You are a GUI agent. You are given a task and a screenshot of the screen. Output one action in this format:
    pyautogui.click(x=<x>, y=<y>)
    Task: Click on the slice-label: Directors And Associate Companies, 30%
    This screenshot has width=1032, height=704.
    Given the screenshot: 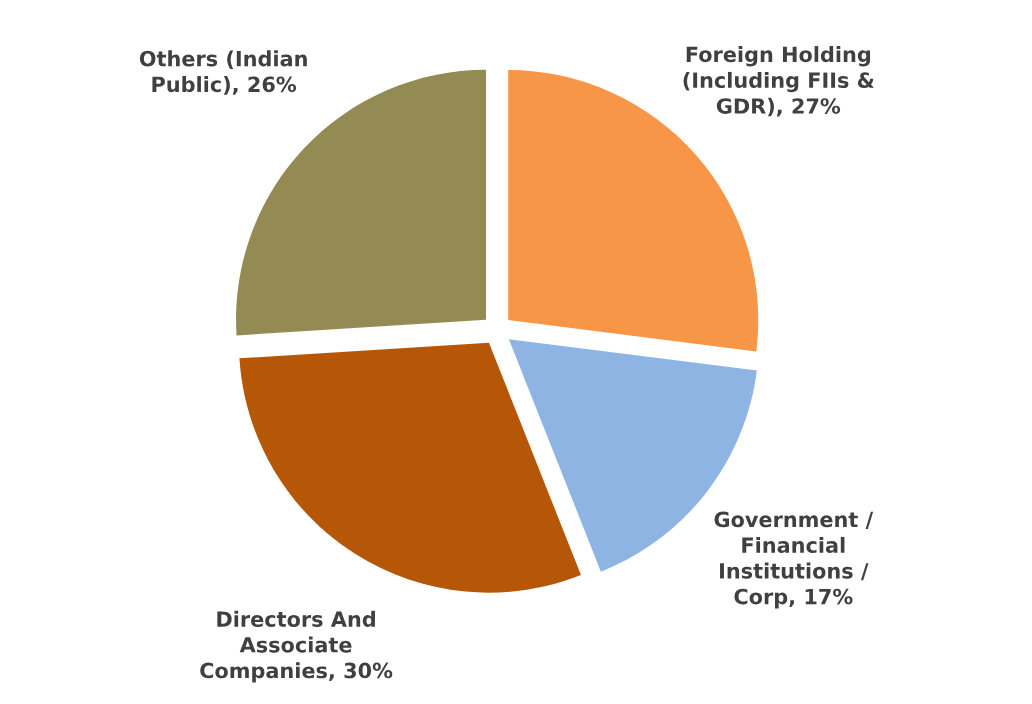 What is the action you would take?
    pyautogui.click(x=296, y=646)
    